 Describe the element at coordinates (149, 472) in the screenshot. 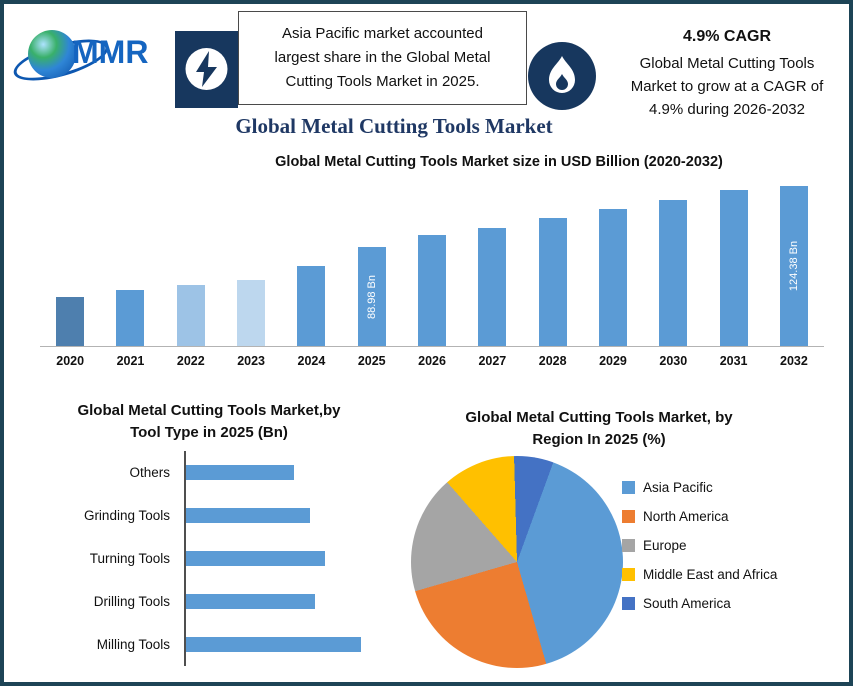

I see `tooltype-label: Others` at that location.